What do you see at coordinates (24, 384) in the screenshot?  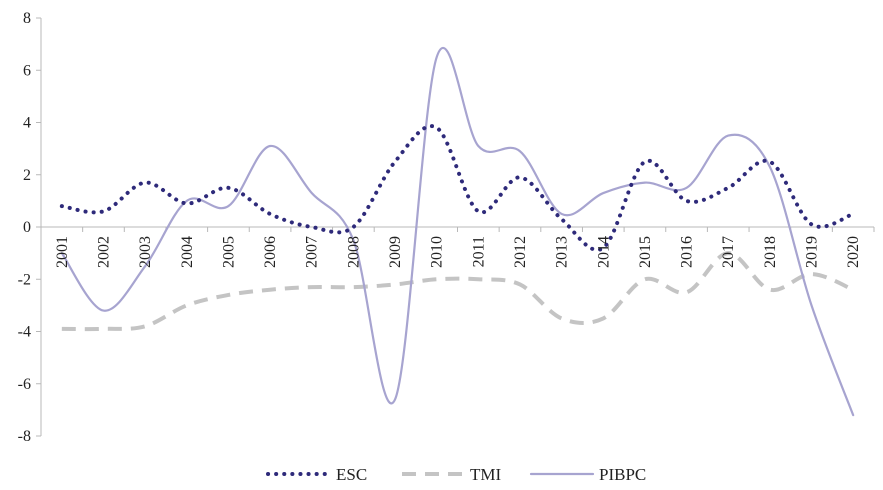 I see `y-tick-label: -6` at bounding box center [24, 384].